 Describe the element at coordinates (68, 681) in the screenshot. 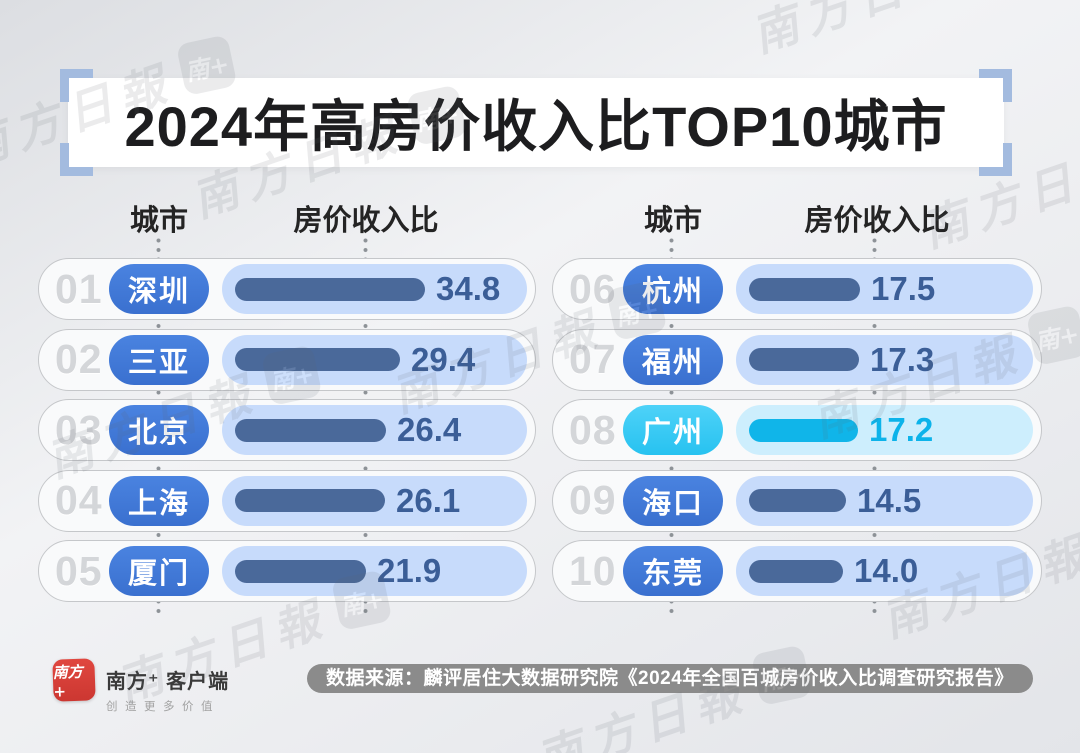

I see `logo-text: 南方+` at that location.